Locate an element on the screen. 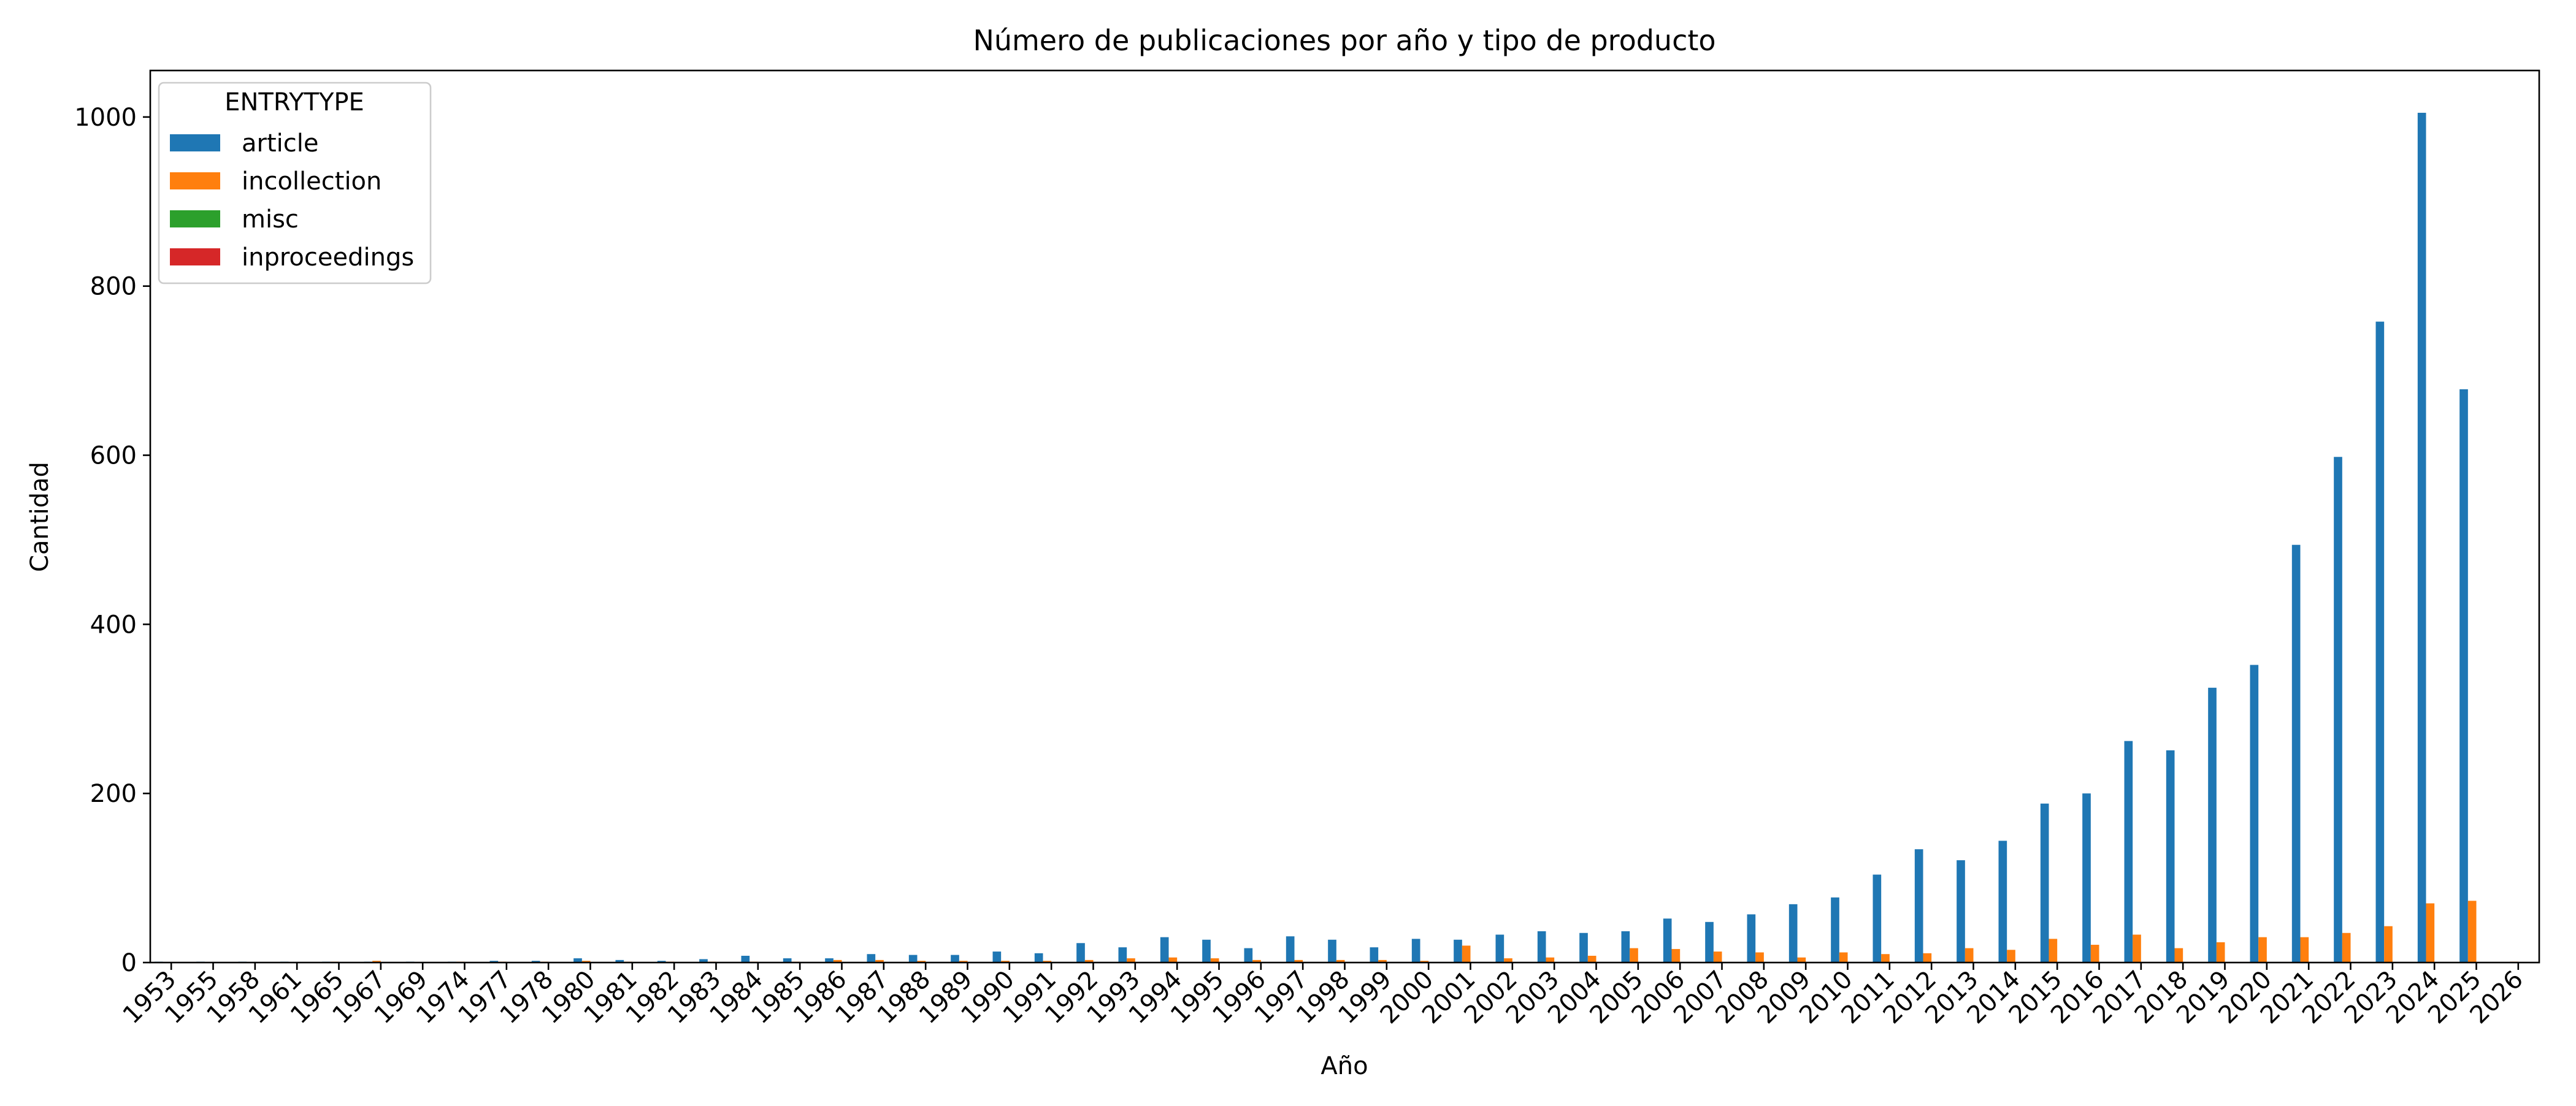  legend-label-incollection: incollection is located at coordinates (311, 181).